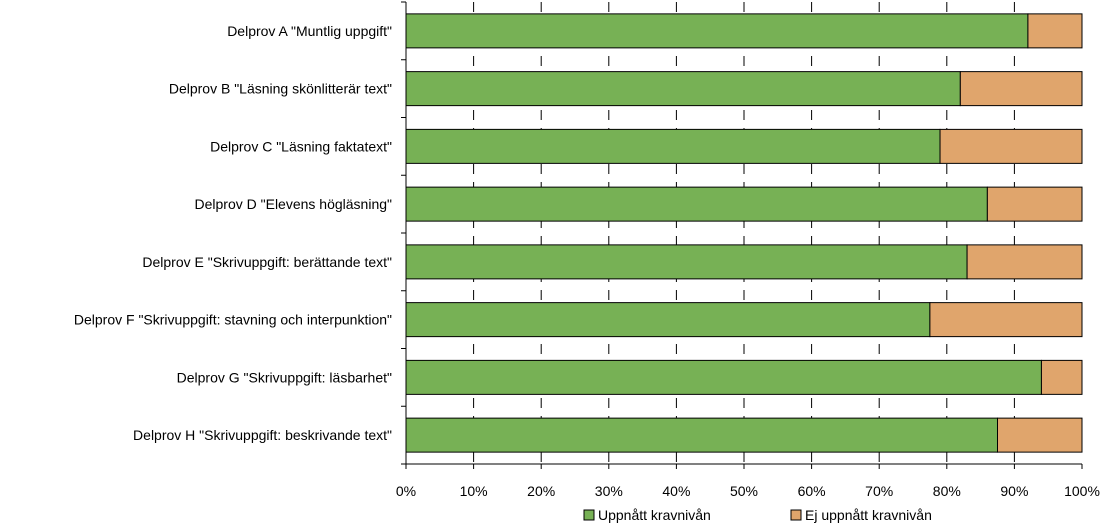  I want to click on x-tick-label: 70%, so click(879, 491).